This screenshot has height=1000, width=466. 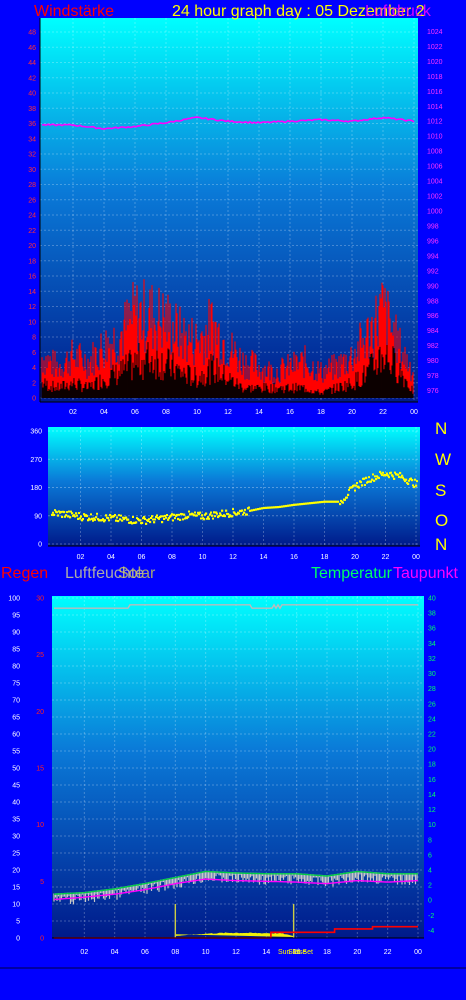 What do you see at coordinates (432, 780) in the screenshot?
I see `temperature-y-tick-label: 16` at bounding box center [432, 780].